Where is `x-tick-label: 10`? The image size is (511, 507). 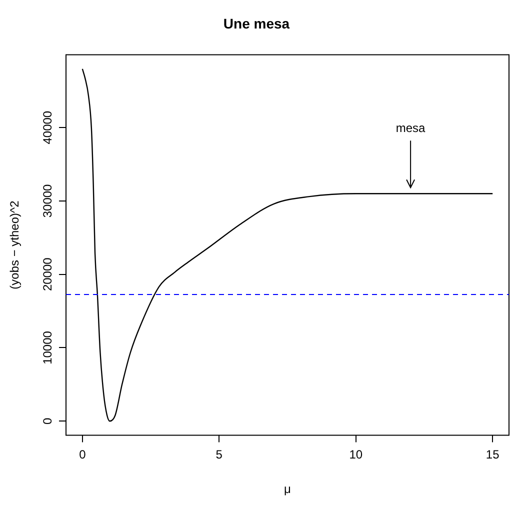 x-tick-label: 10 is located at coordinates (356, 455).